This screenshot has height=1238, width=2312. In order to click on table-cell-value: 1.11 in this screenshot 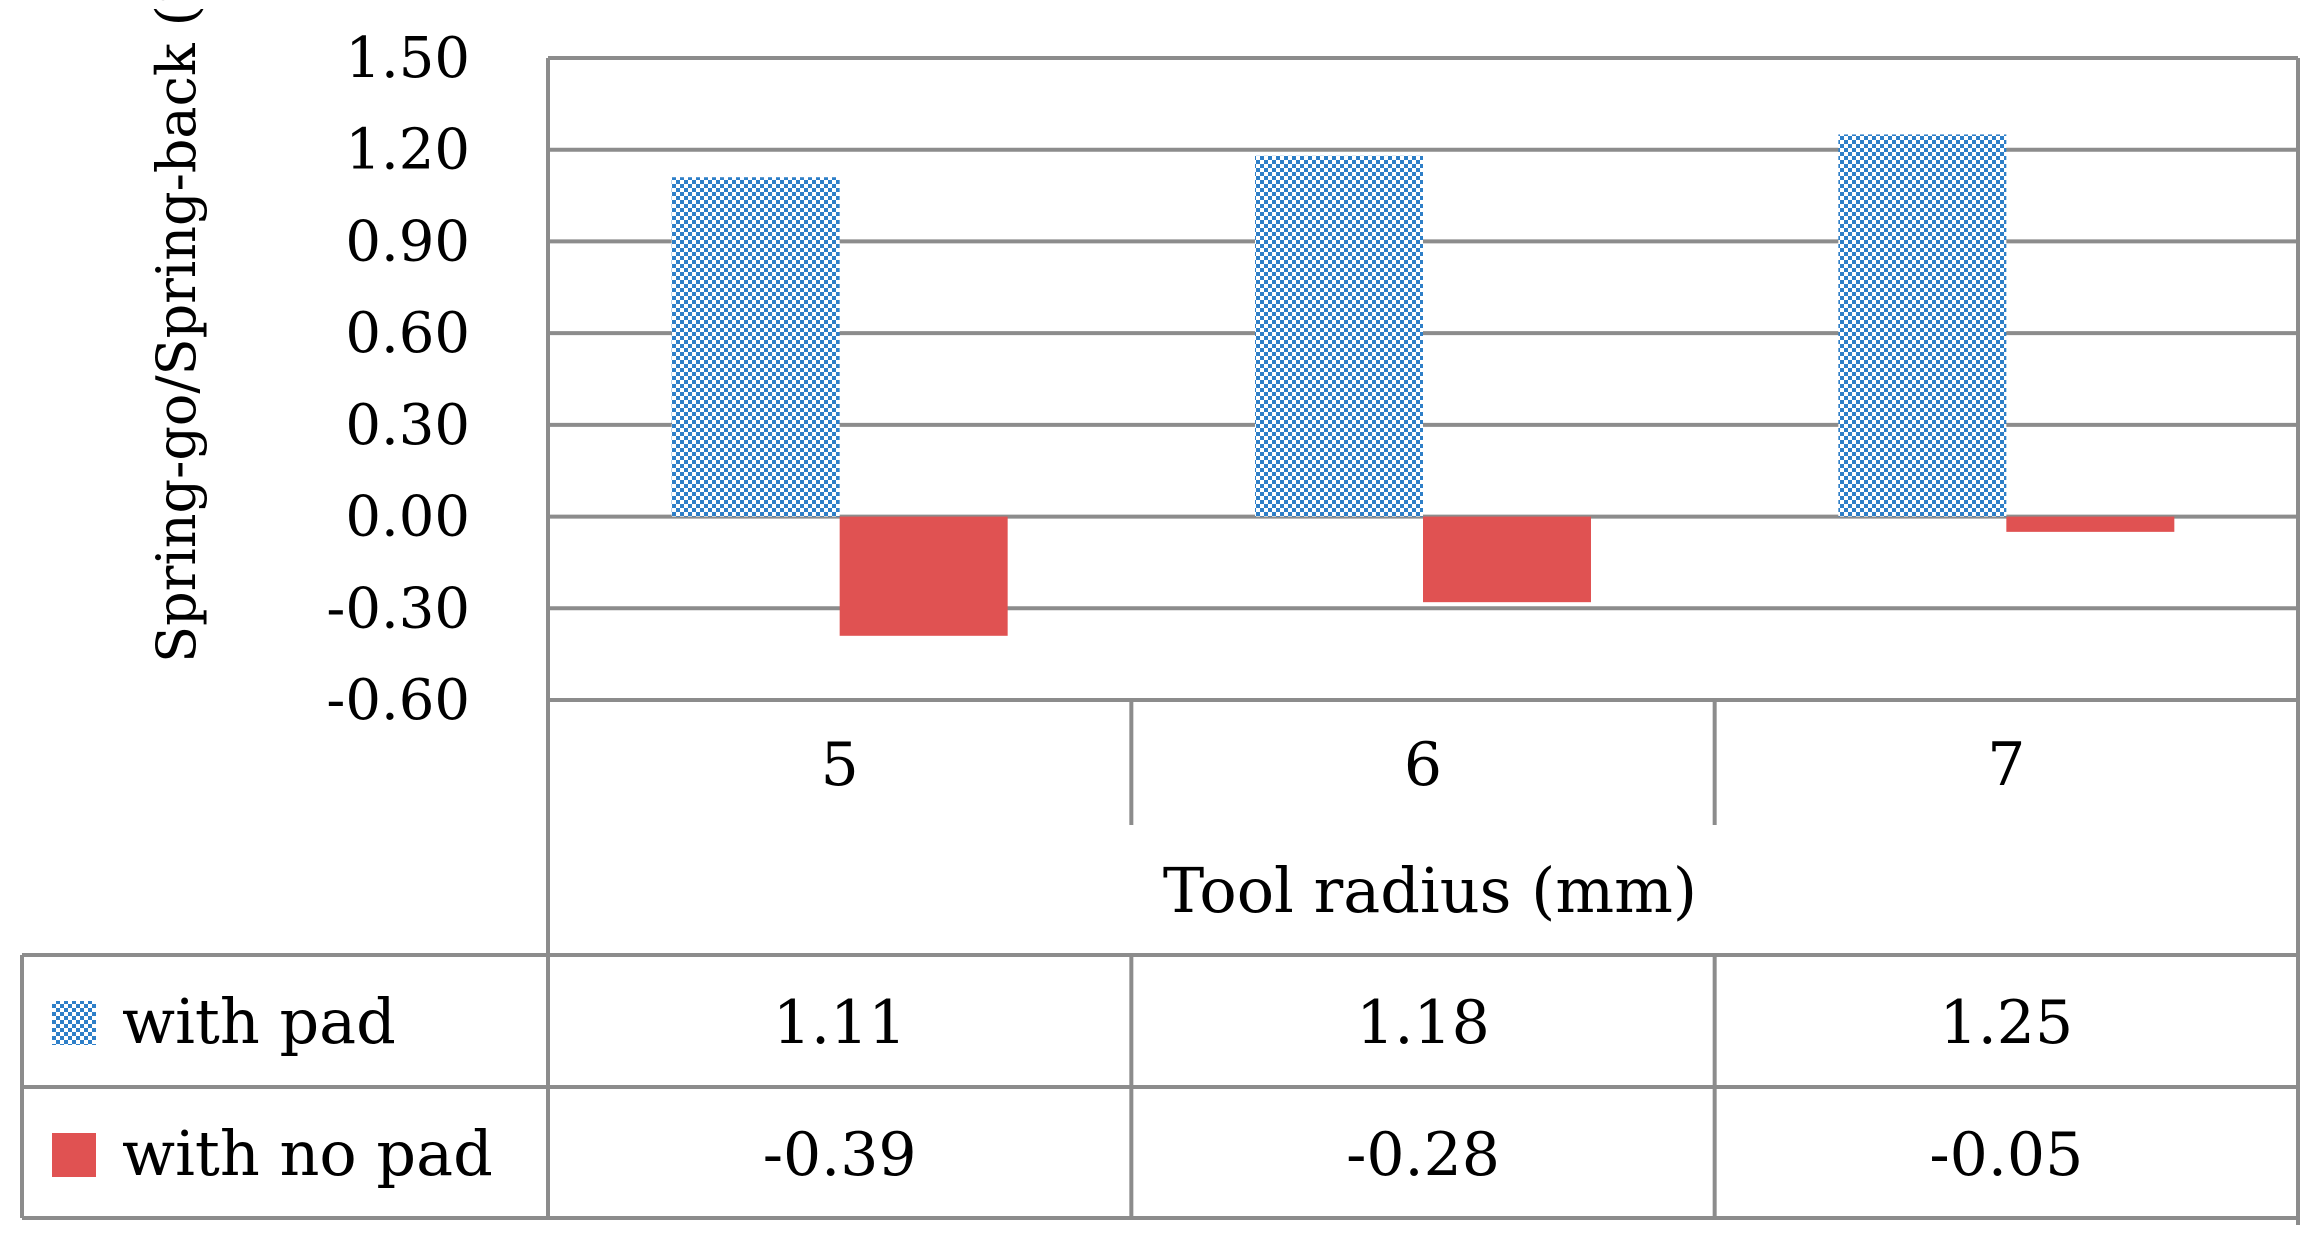, I will do `click(840, 1023)`.